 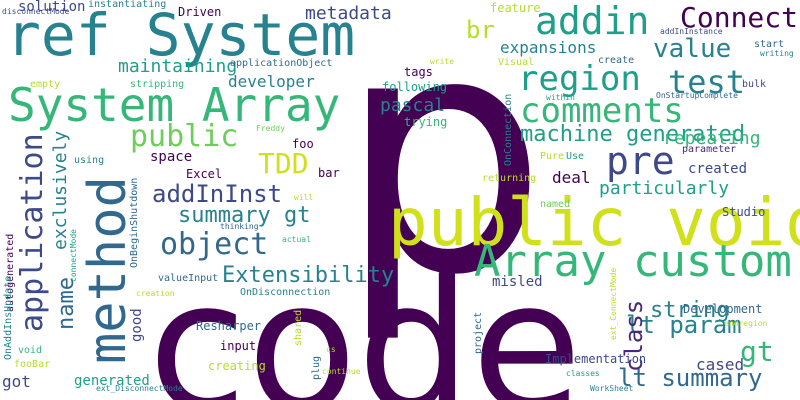 What do you see at coordinates (555, 204) in the screenshot?
I see `word-cloud-word: named` at bounding box center [555, 204].